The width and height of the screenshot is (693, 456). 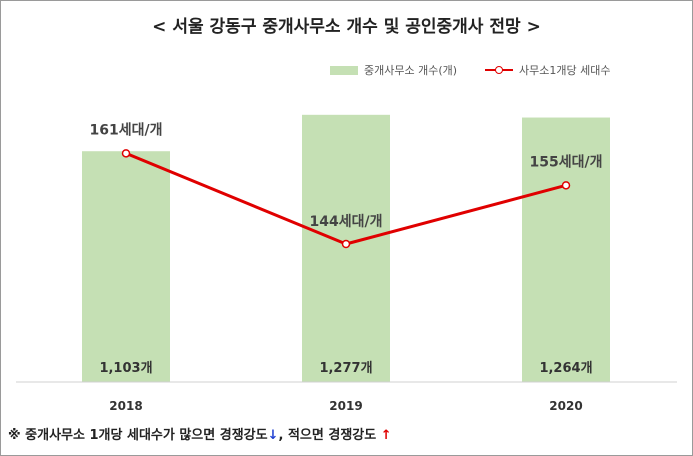 I want to click on bar-value-label-2018: 1,103개, so click(x=125, y=368).